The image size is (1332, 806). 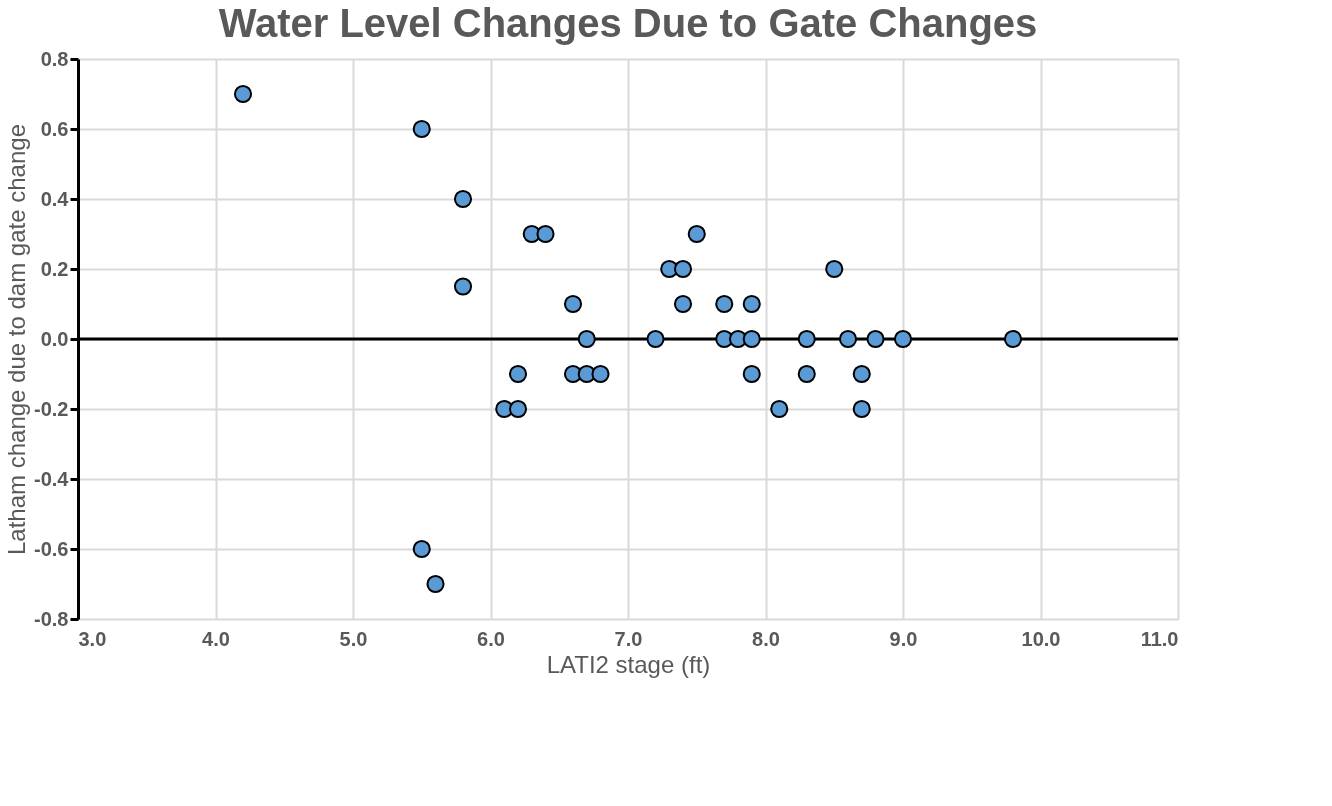 What do you see at coordinates (92, 638) in the screenshot?
I see `x-tick-label: 3.0` at bounding box center [92, 638].